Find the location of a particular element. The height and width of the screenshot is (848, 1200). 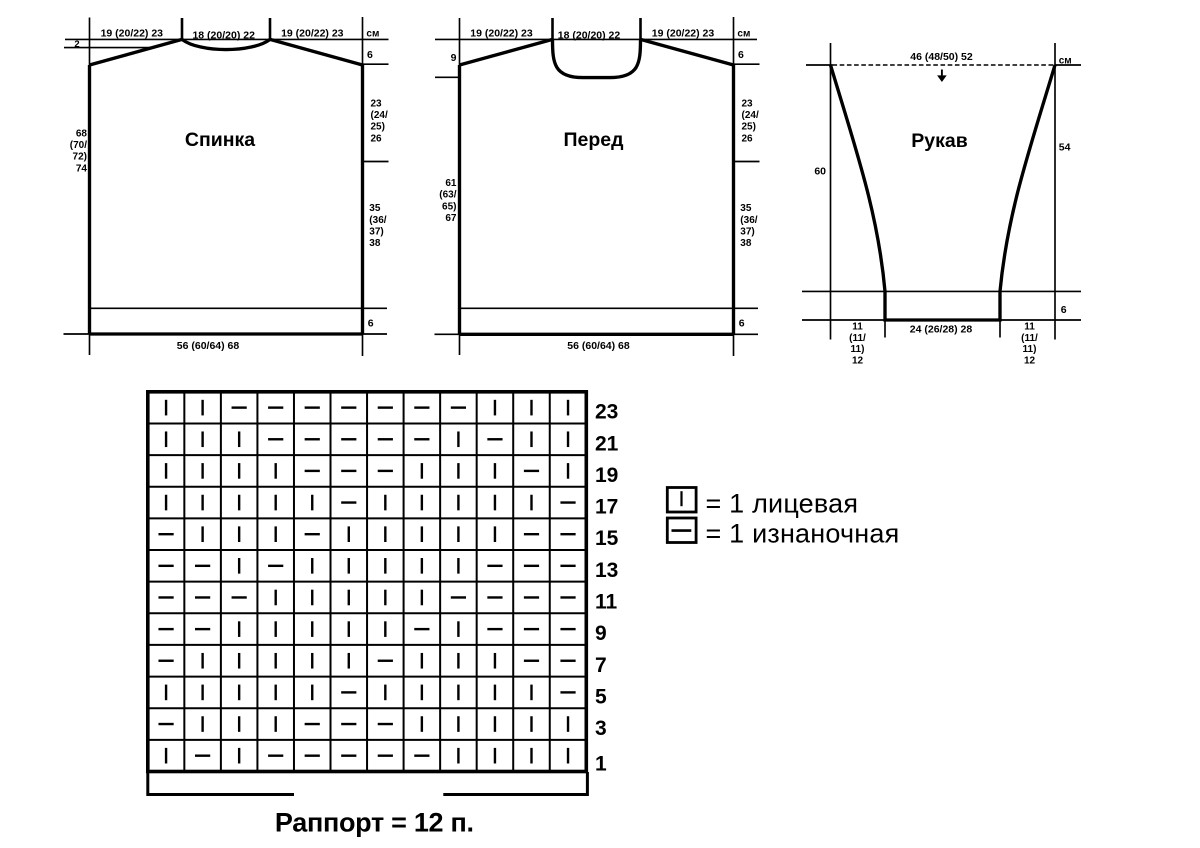

svg-text: 21 is located at coordinates (607, 443).